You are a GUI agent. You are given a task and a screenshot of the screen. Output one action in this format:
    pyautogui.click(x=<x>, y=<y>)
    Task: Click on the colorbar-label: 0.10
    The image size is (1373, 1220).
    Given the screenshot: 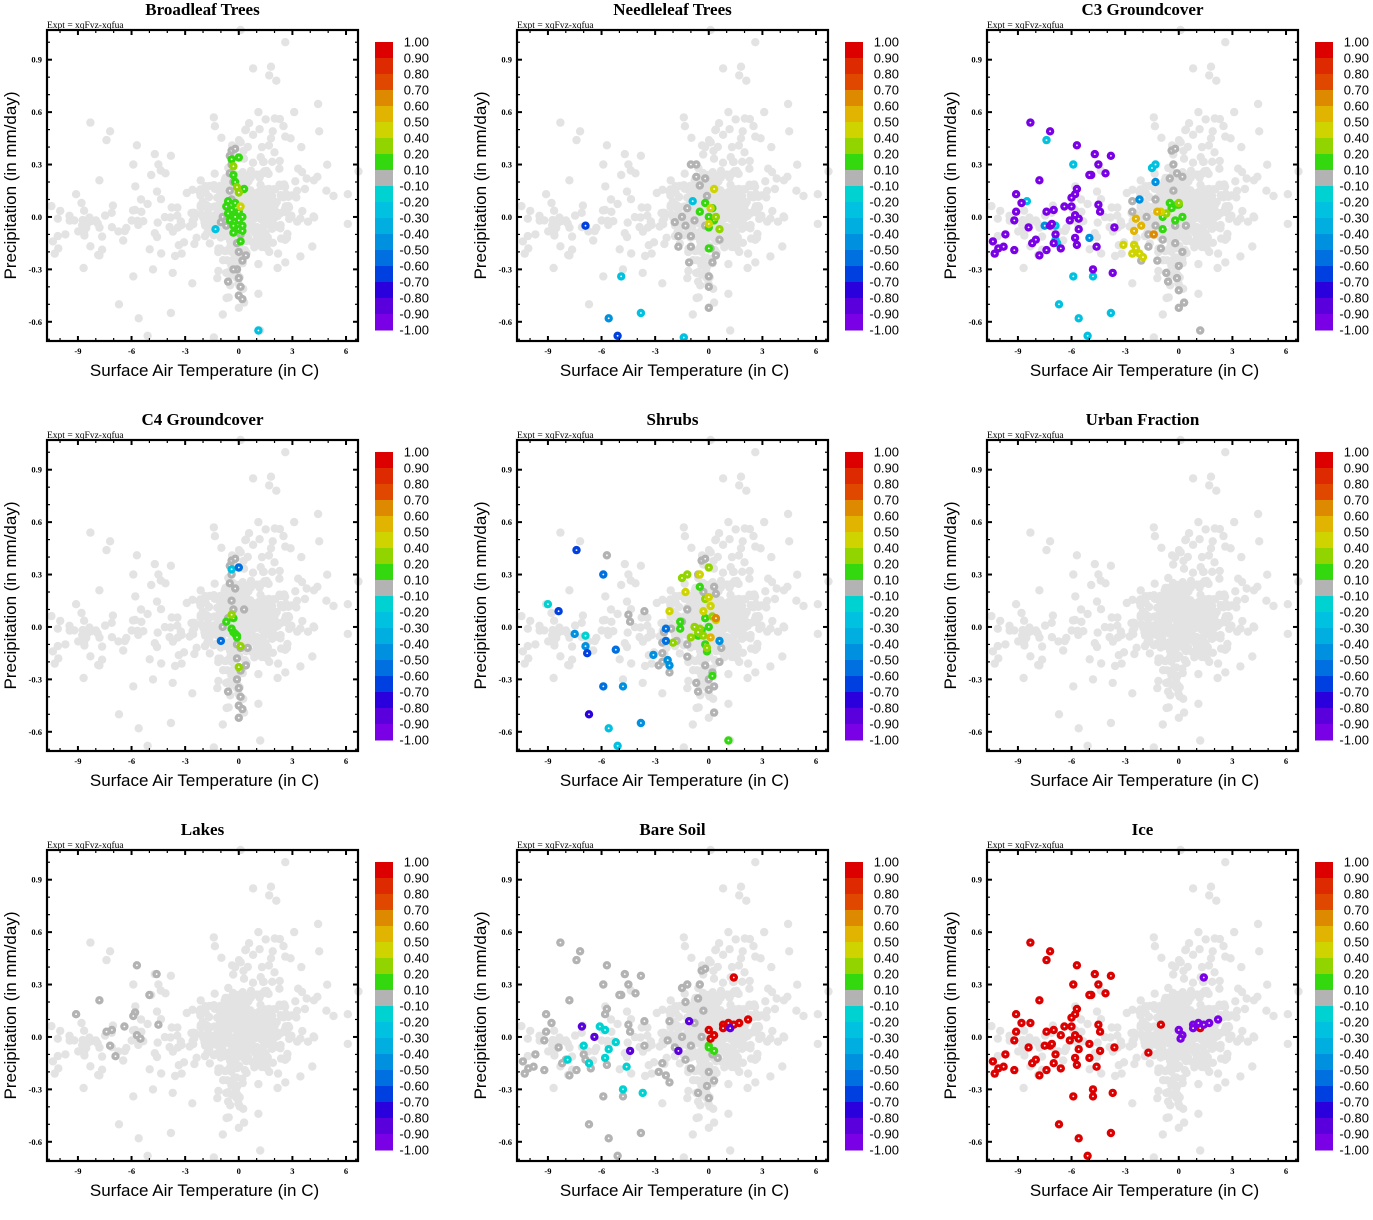 What is the action you would take?
    pyautogui.click(x=1356, y=170)
    